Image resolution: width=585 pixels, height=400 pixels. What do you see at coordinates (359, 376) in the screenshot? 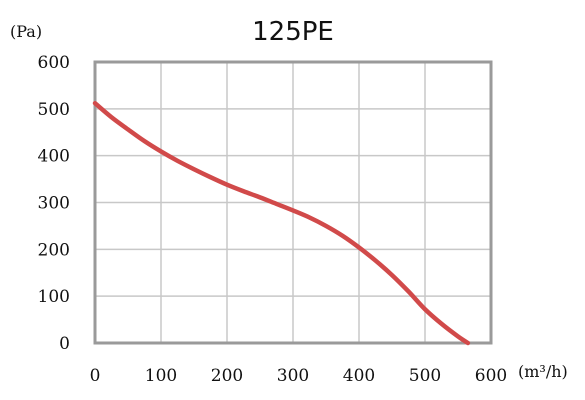
I see `x-tick-label: 400` at bounding box center [359, 376].